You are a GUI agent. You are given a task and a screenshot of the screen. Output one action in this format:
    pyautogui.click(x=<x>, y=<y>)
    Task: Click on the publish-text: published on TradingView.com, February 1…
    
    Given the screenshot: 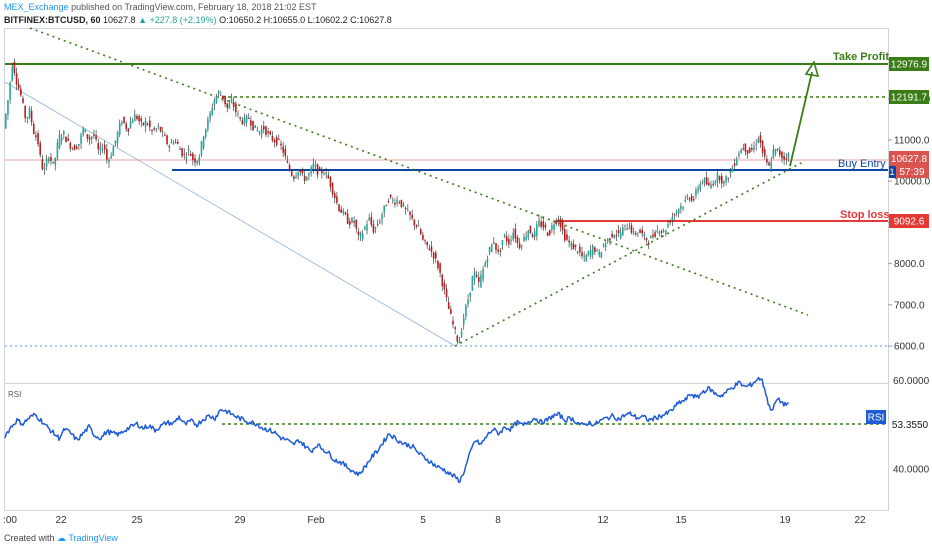 What is the action you would take?
    pyautogui.click(x=194, y=7)
    